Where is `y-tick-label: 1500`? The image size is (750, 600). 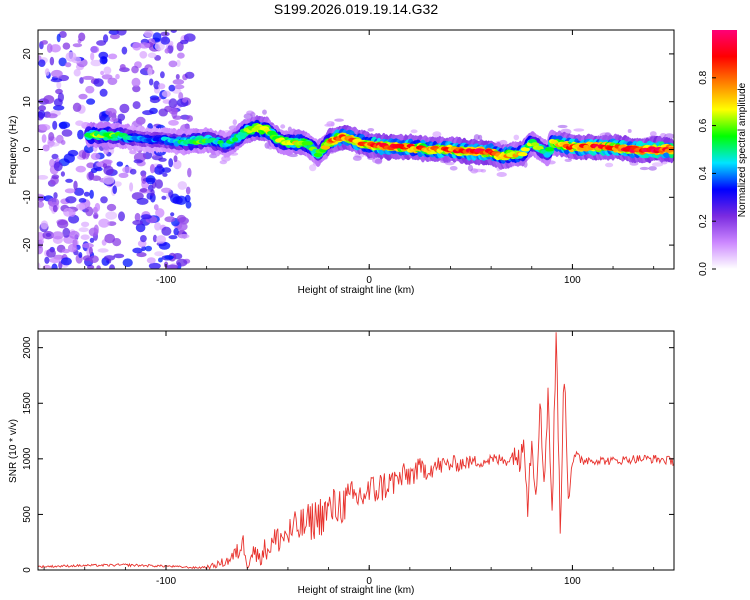 y-tick-label: 1500 is located at coordinates (27, 403).